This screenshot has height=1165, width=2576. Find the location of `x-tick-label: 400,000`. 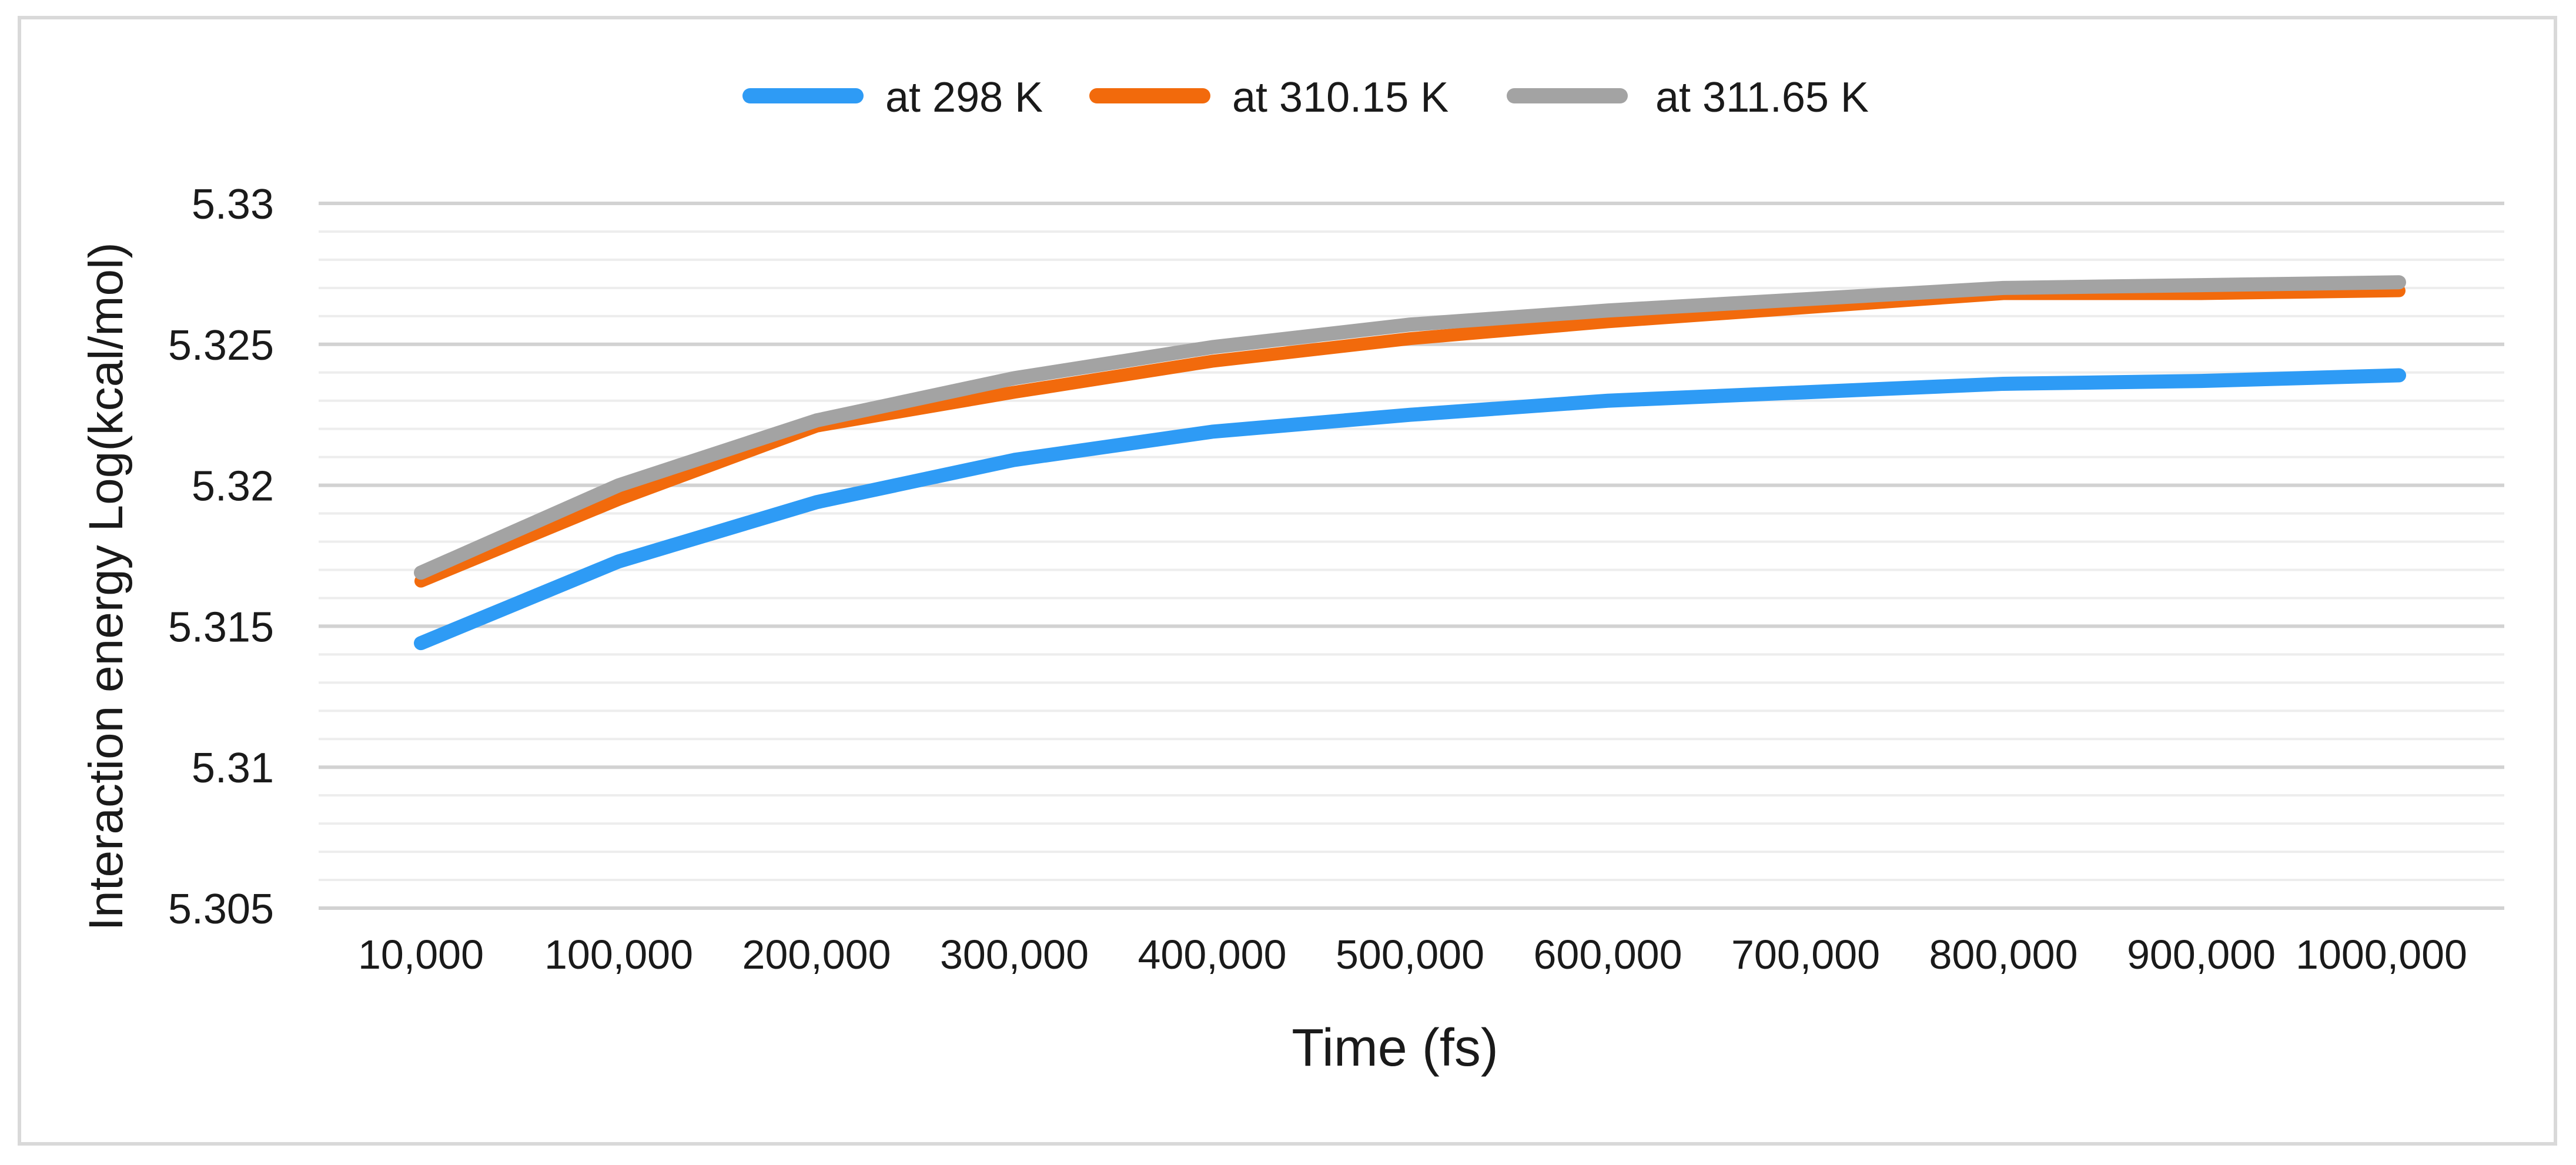

x-tick-label: 400,000 is located at coordinates (1212, 954).